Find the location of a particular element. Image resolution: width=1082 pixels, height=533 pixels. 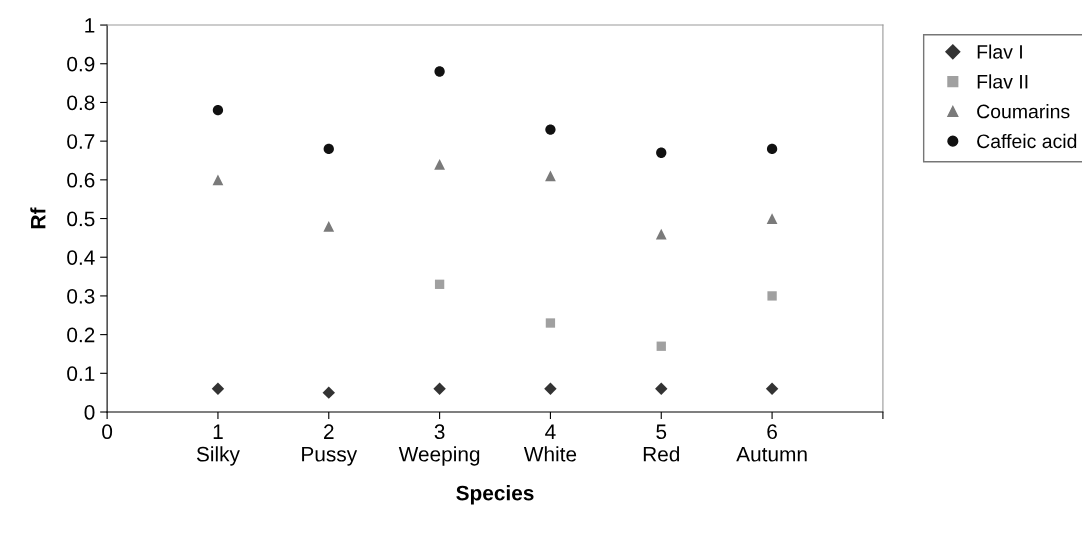

x-tick-label: 3 Weeping is located at coordinates (439, 445).